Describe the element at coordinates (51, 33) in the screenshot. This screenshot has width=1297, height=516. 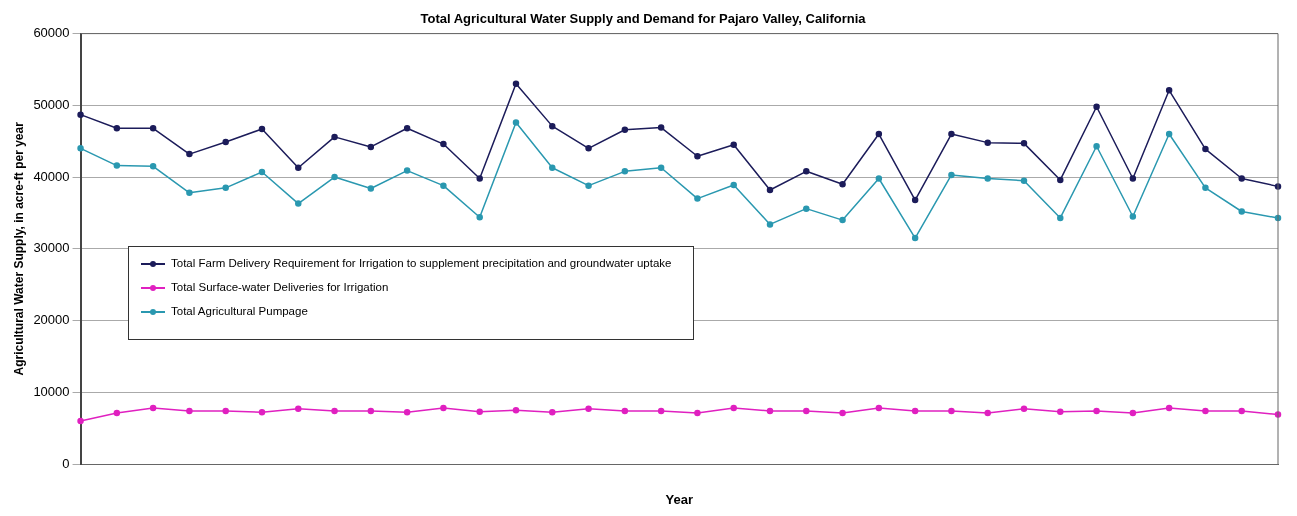
I see `y-tick-label: 60000` at that location.